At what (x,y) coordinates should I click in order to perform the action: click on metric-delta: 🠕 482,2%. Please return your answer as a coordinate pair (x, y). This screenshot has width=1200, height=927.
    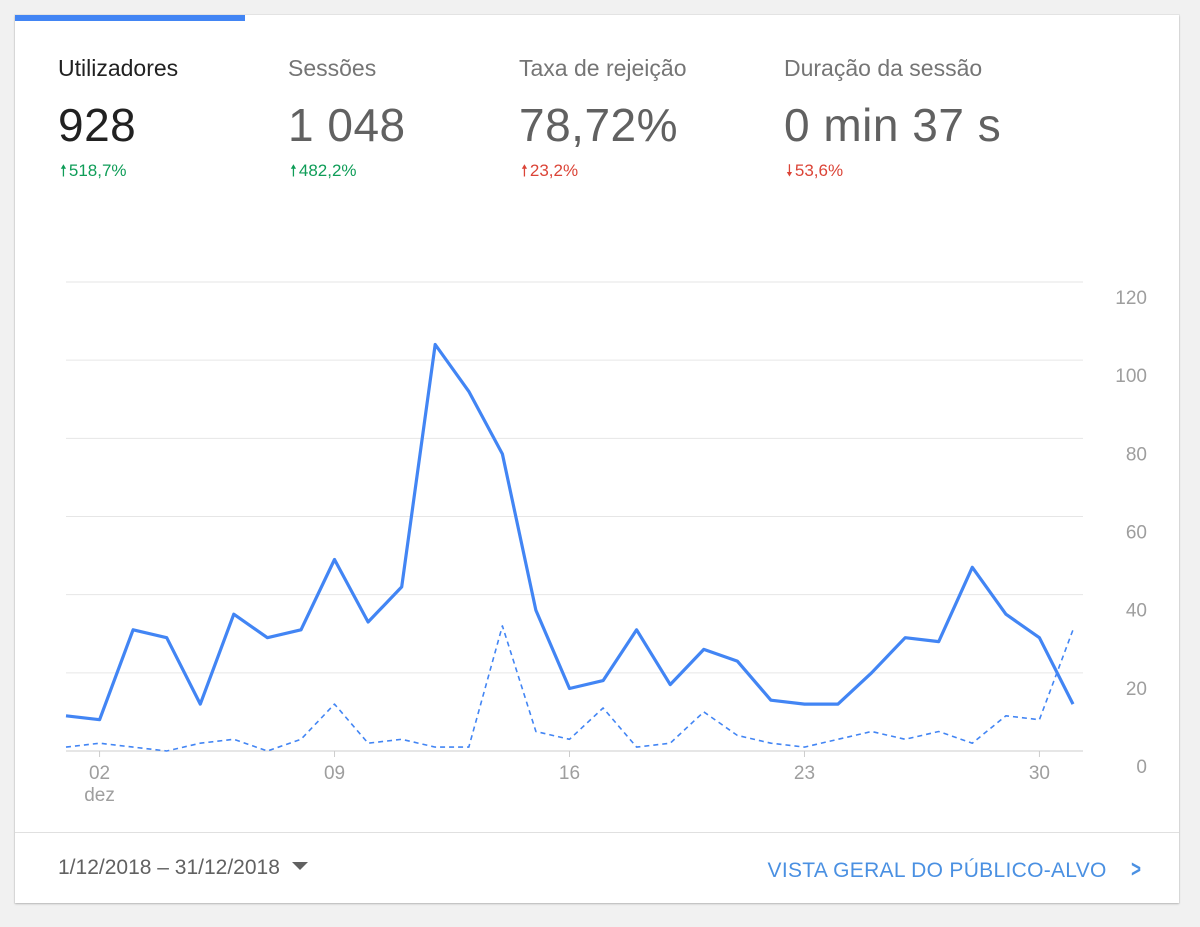
    Looking at the image, I should click on (323, 173).